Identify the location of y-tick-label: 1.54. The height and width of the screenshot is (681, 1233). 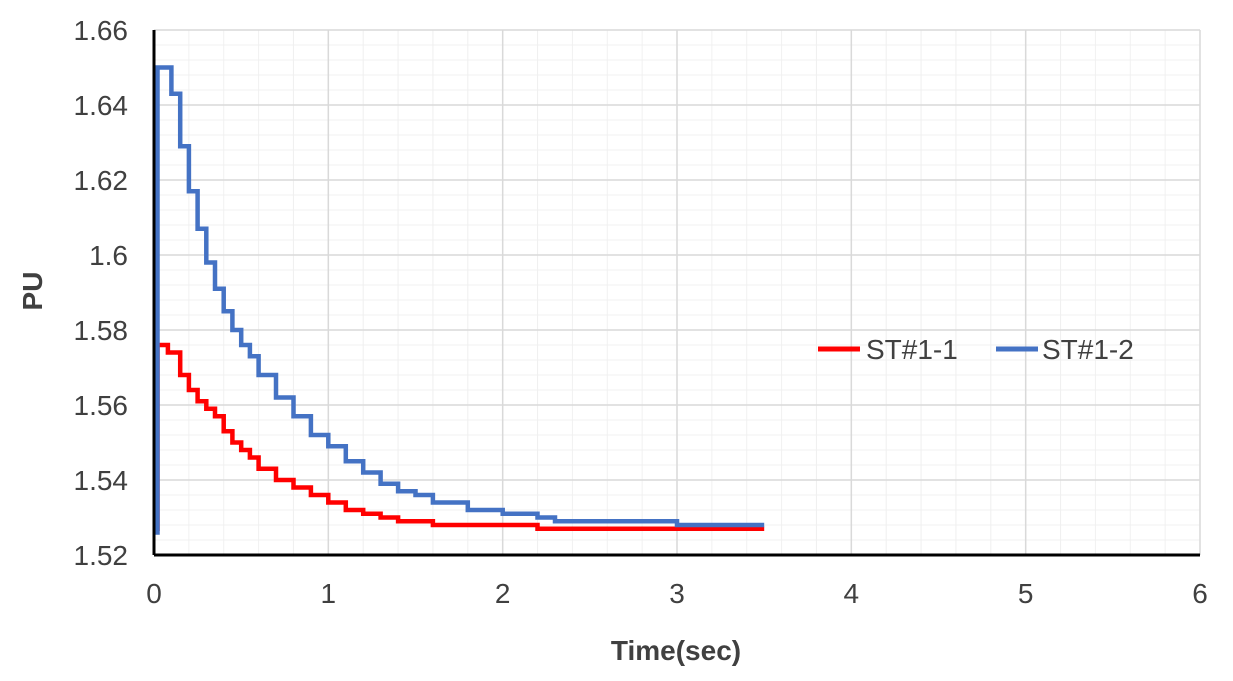
(101, 480).